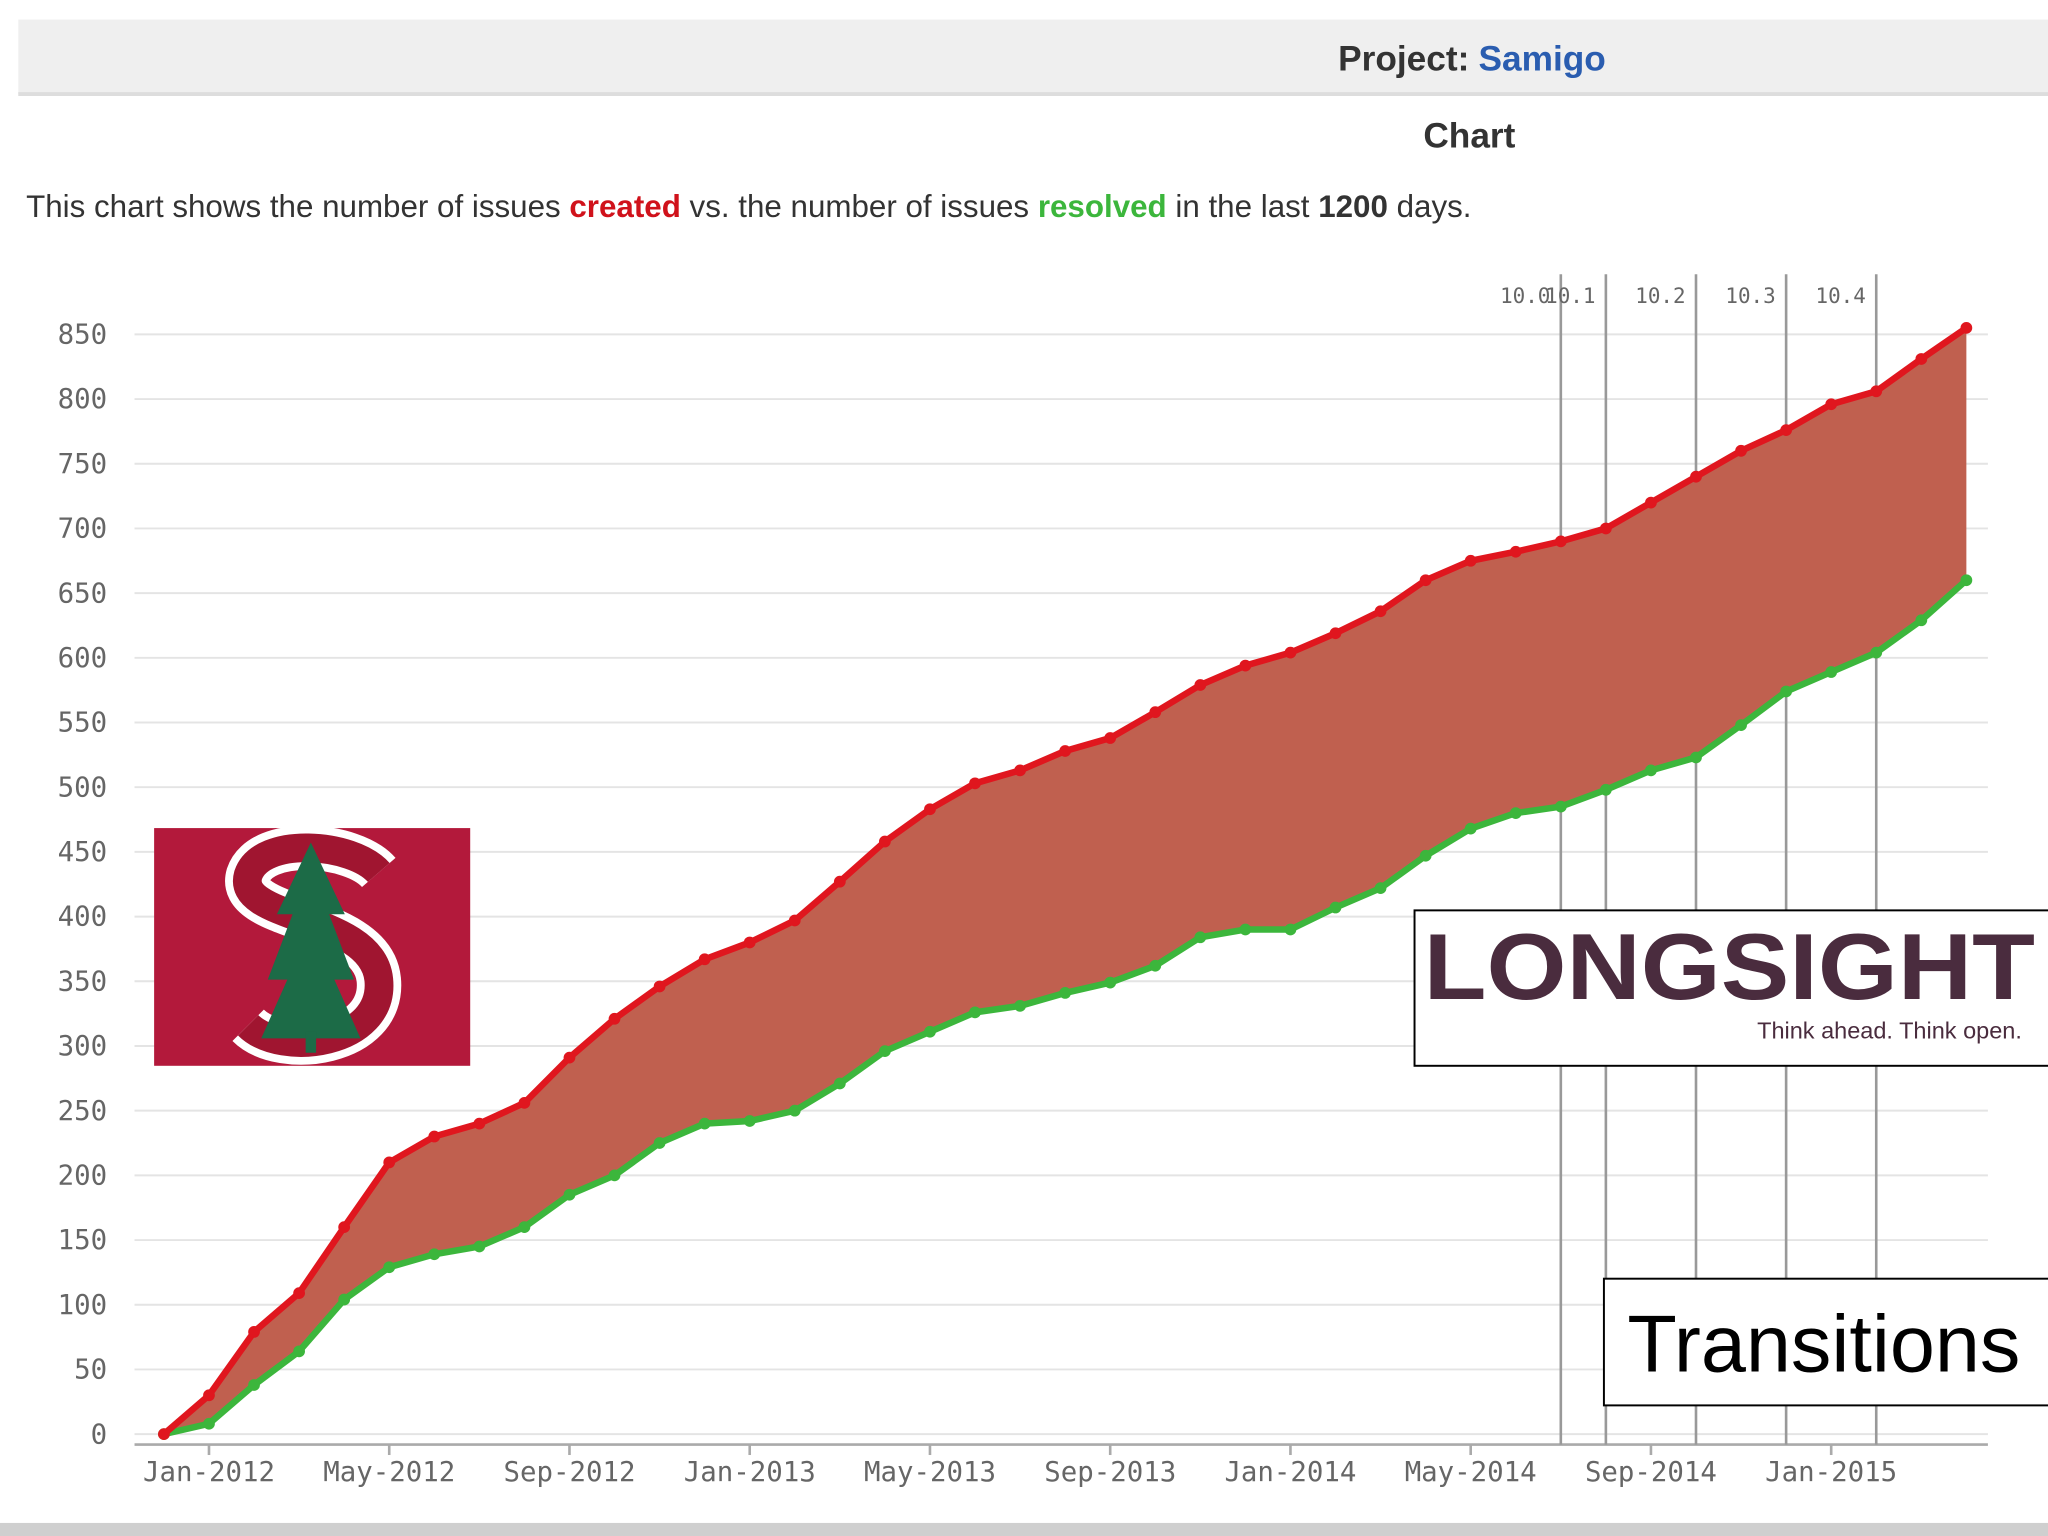 Image resolution: width=2048 pixels, height=1536 pixels. What do you see at coordinates (83, 723) in the screenshot?
I see `y-tick-label: 550` at bounding box center [83, 723].